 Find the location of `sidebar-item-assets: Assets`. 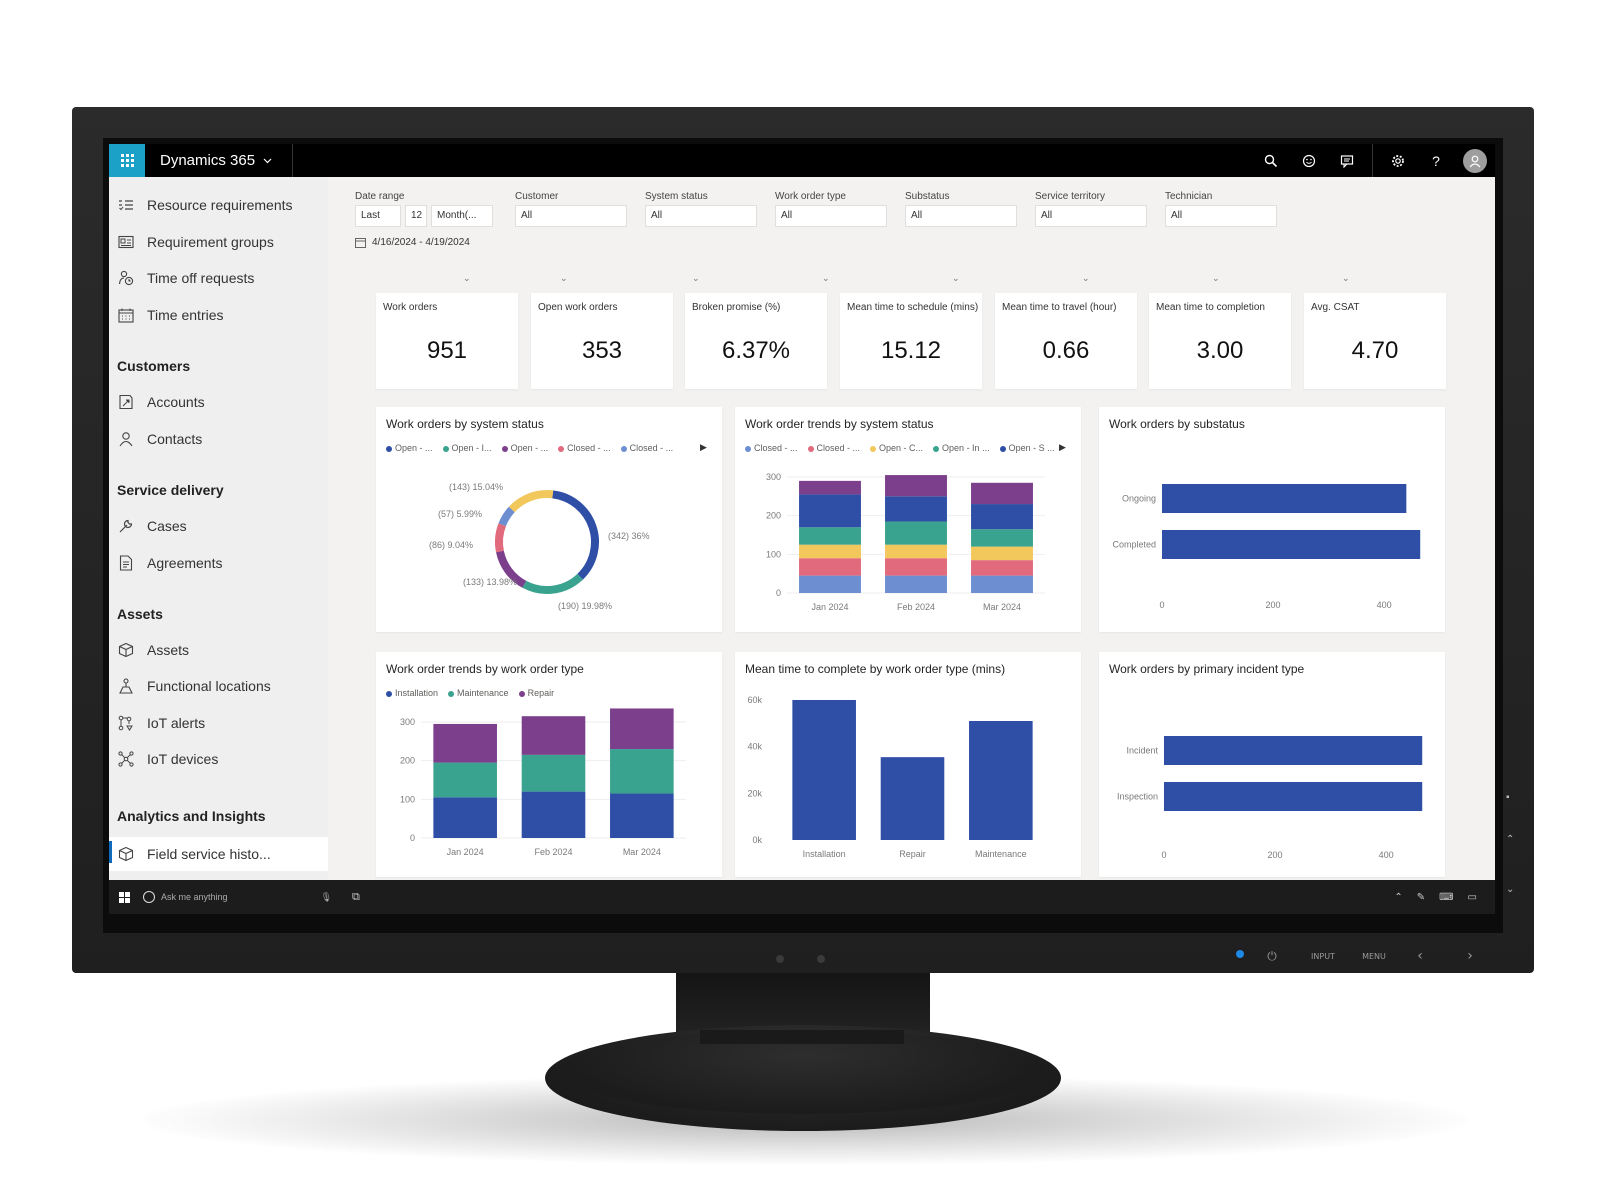

sidebar-item-assets: Assets is located at coordinates (218, 650).